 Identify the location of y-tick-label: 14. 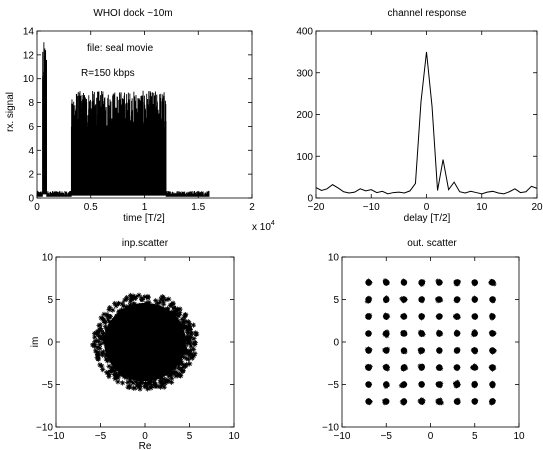
(29, 32).